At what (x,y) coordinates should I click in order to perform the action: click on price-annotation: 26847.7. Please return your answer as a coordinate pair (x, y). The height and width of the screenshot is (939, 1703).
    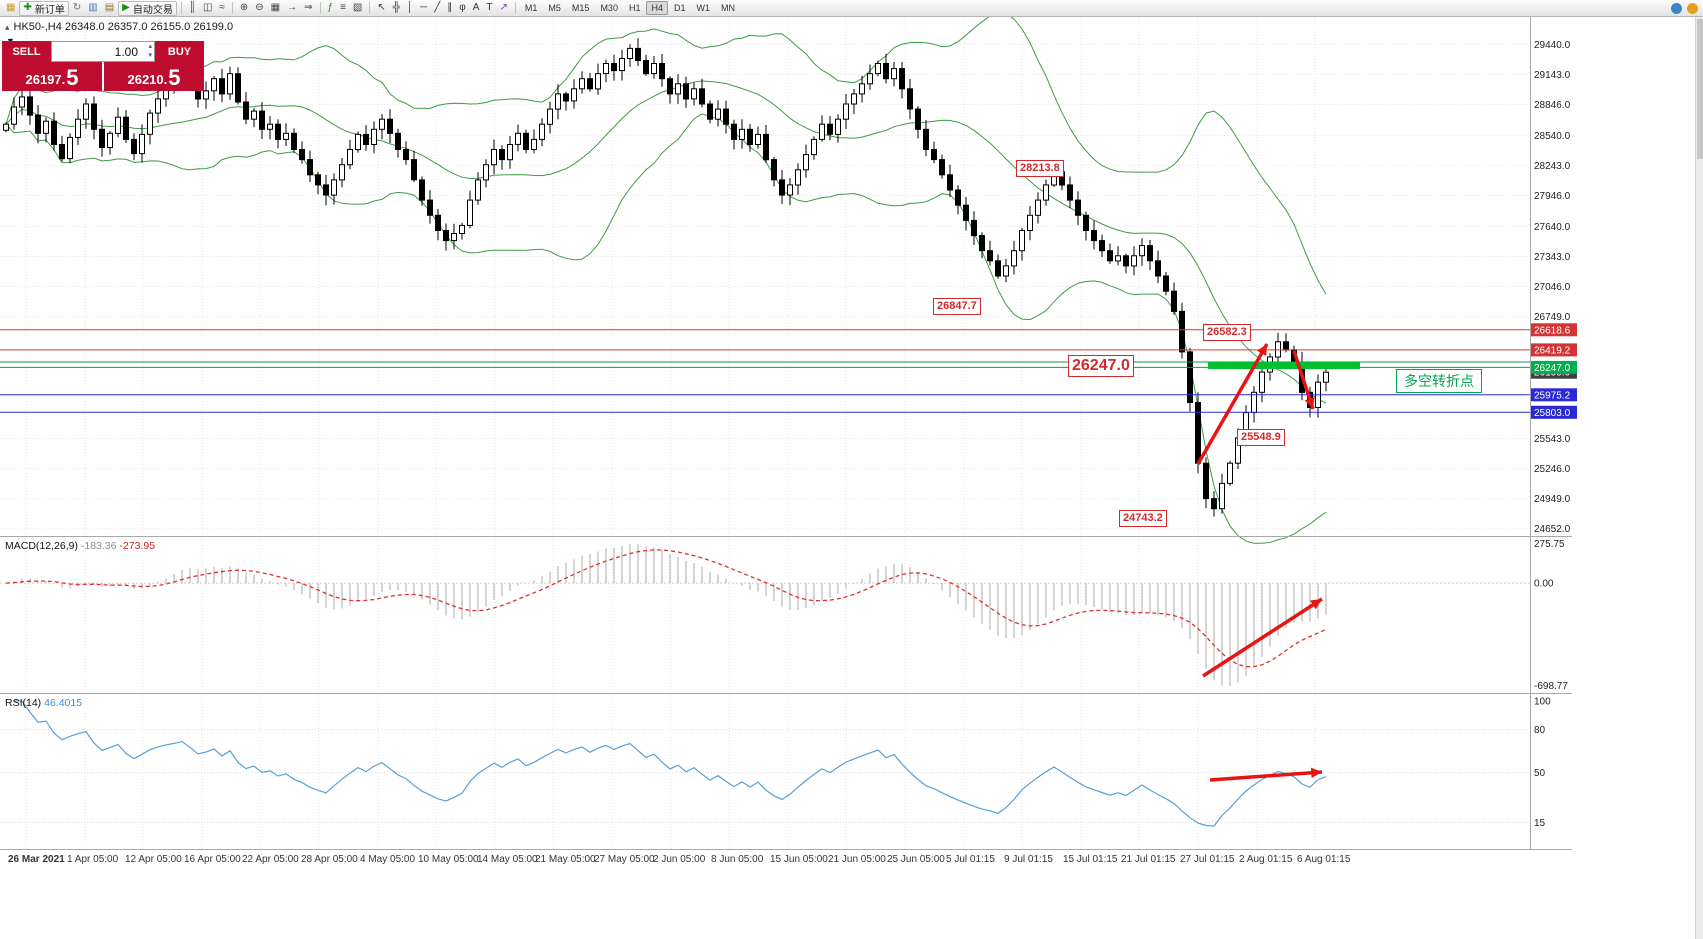
    Looking at the image, I should click on (957, 306).